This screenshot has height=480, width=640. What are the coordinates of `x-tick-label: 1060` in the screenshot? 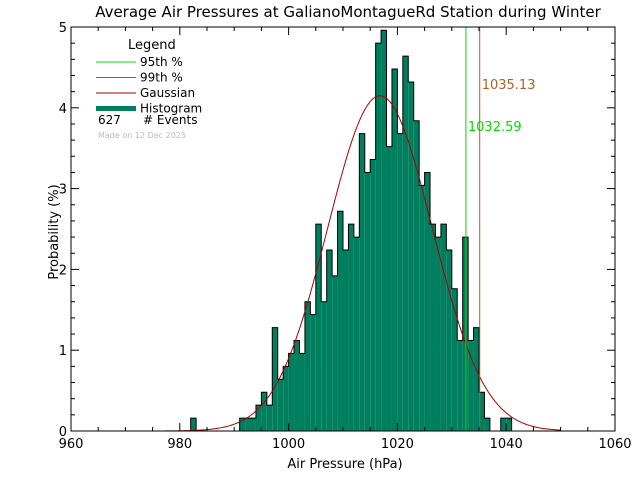 It's located at (614, 444).